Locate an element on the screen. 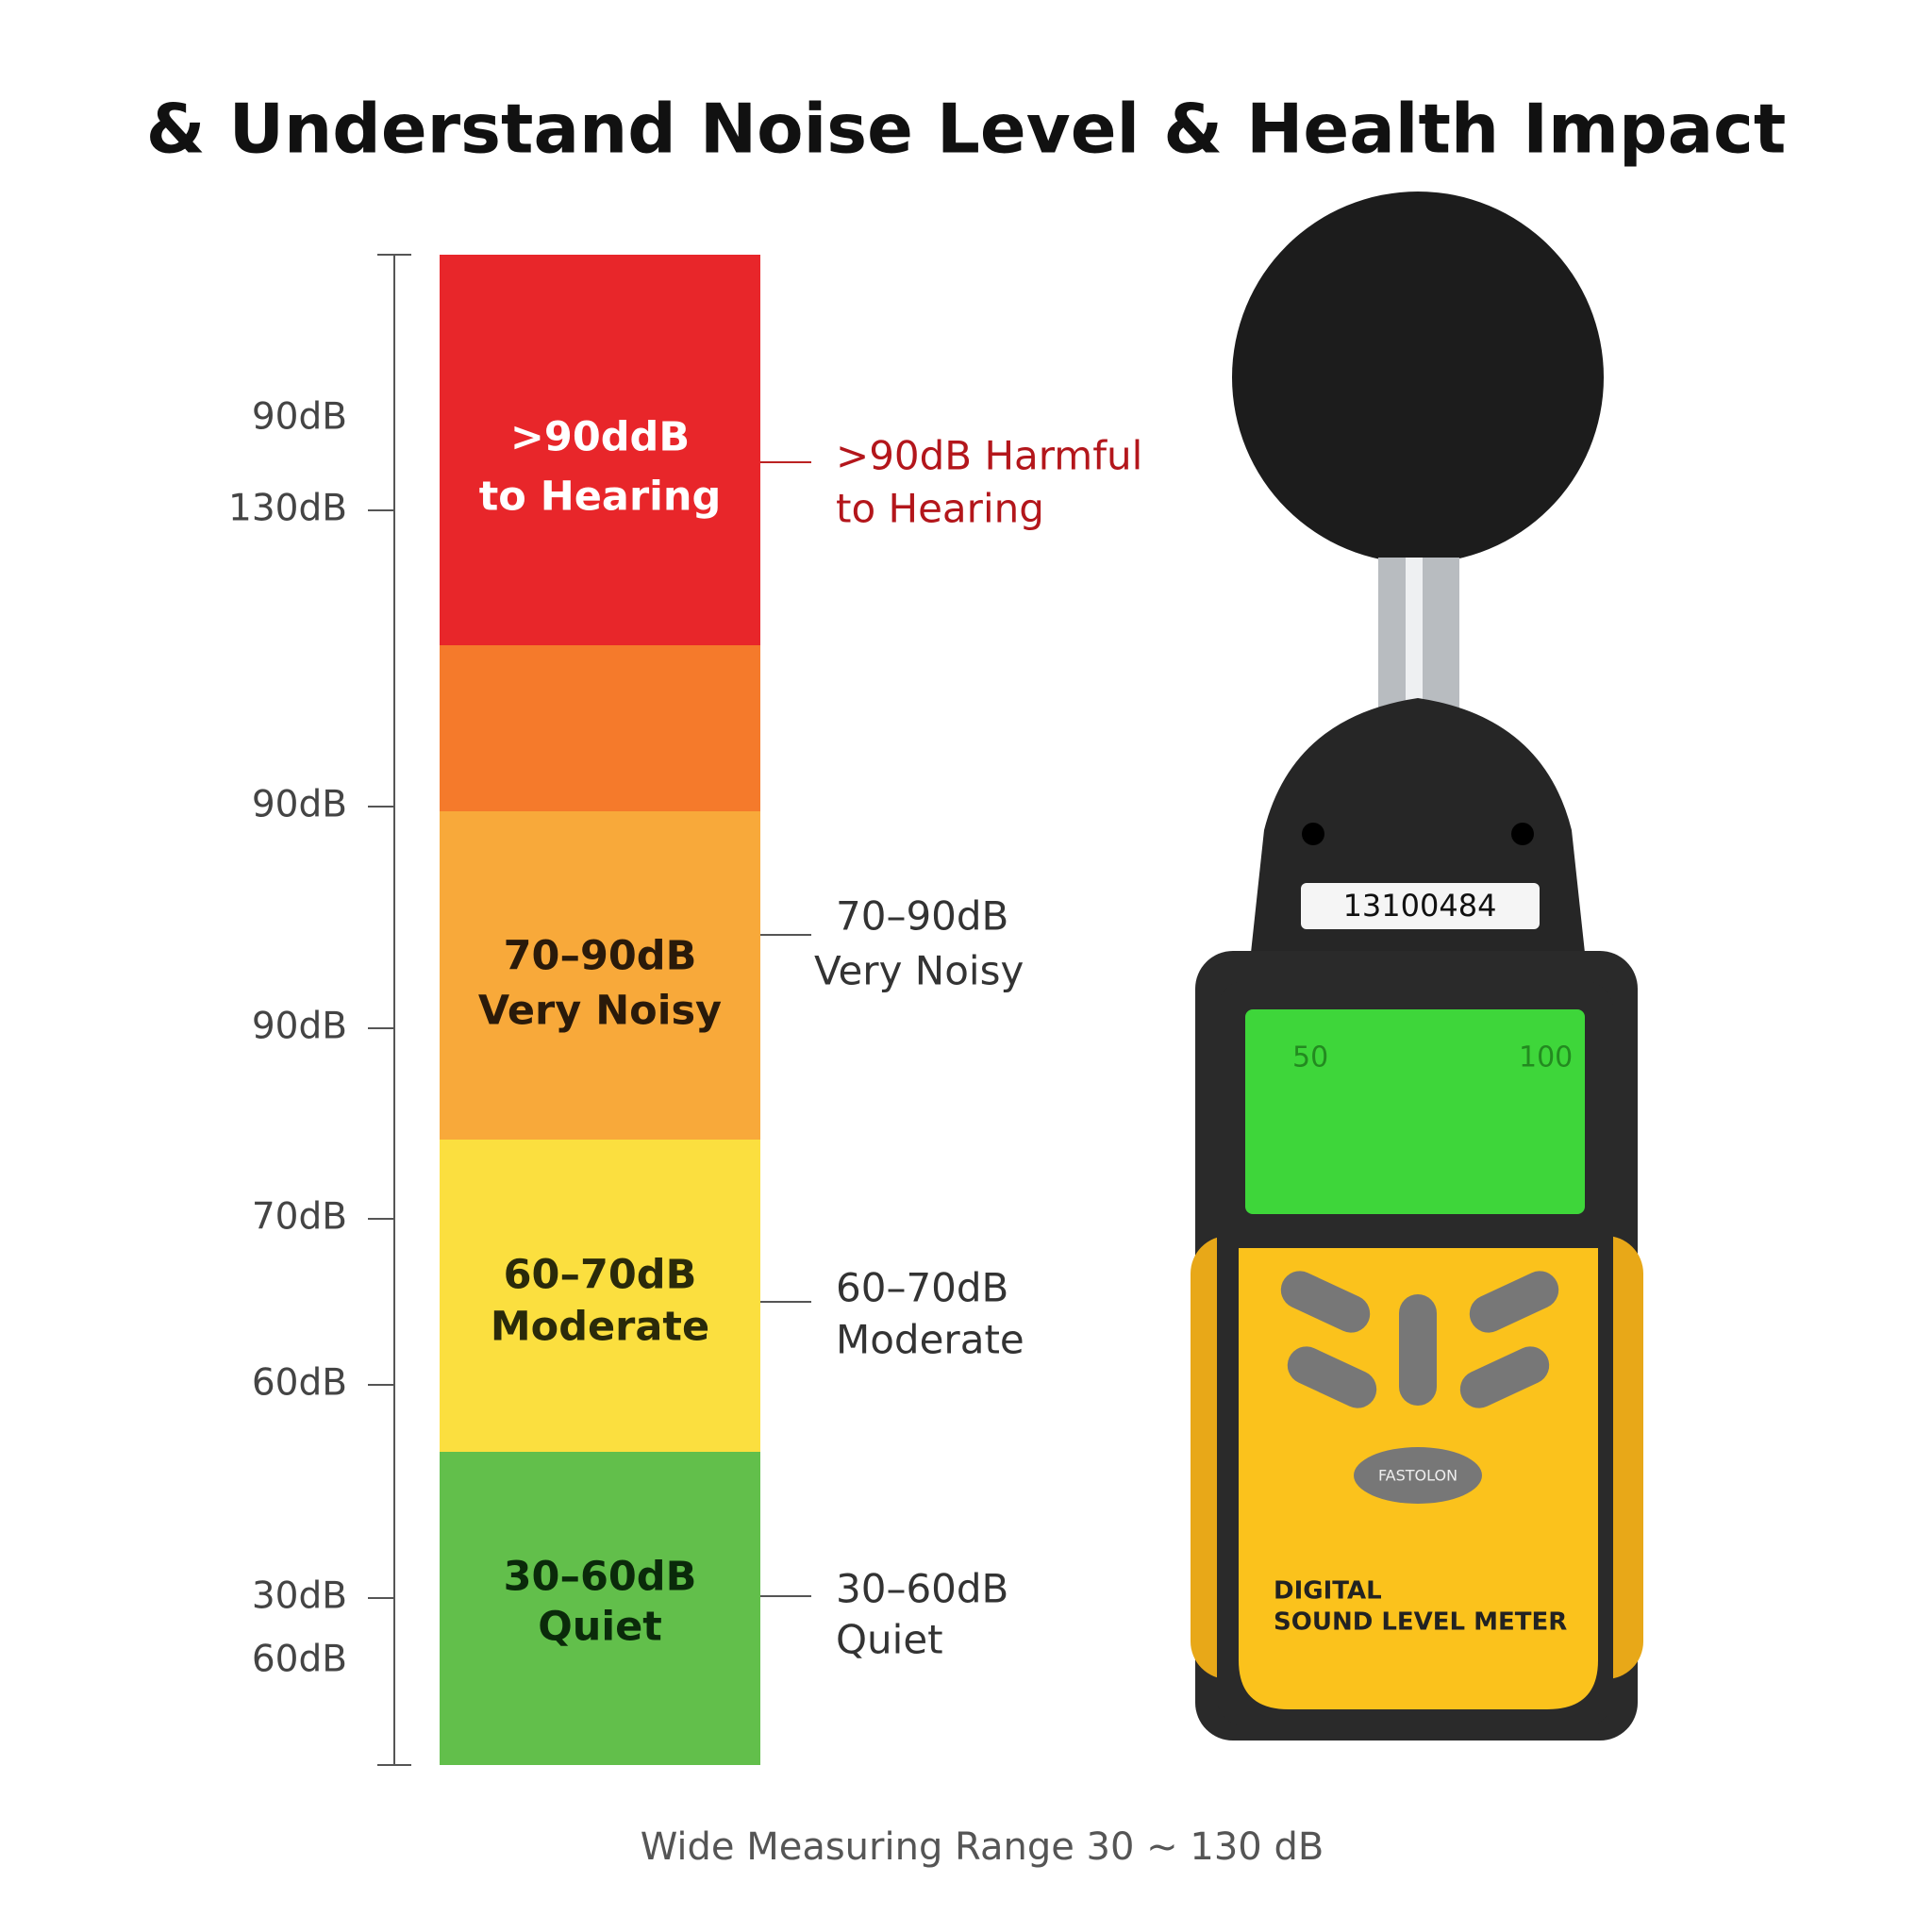  band-green is located at coordinates (600, 1608).